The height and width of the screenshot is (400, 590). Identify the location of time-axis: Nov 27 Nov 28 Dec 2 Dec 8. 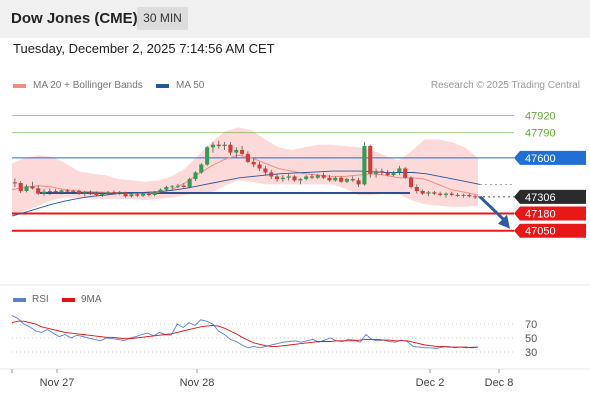
(295, 378).